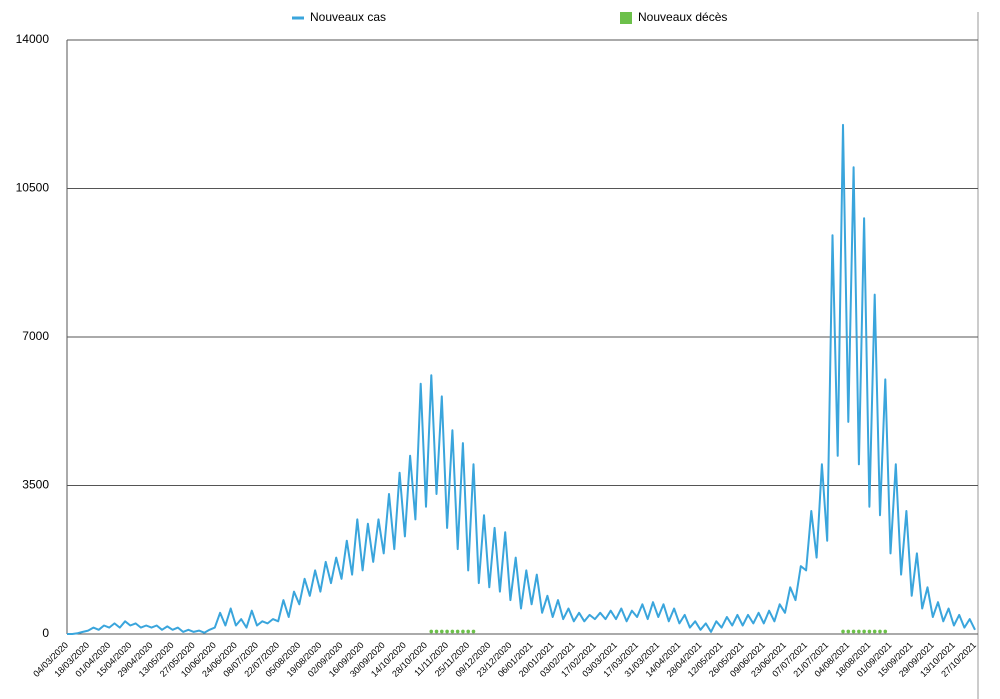 The image size is (1000, 699). What do you see at coordinates (33, 39) in the screenshot?
I see `y-tick-label: 14000` at bounding box center [33, 39].